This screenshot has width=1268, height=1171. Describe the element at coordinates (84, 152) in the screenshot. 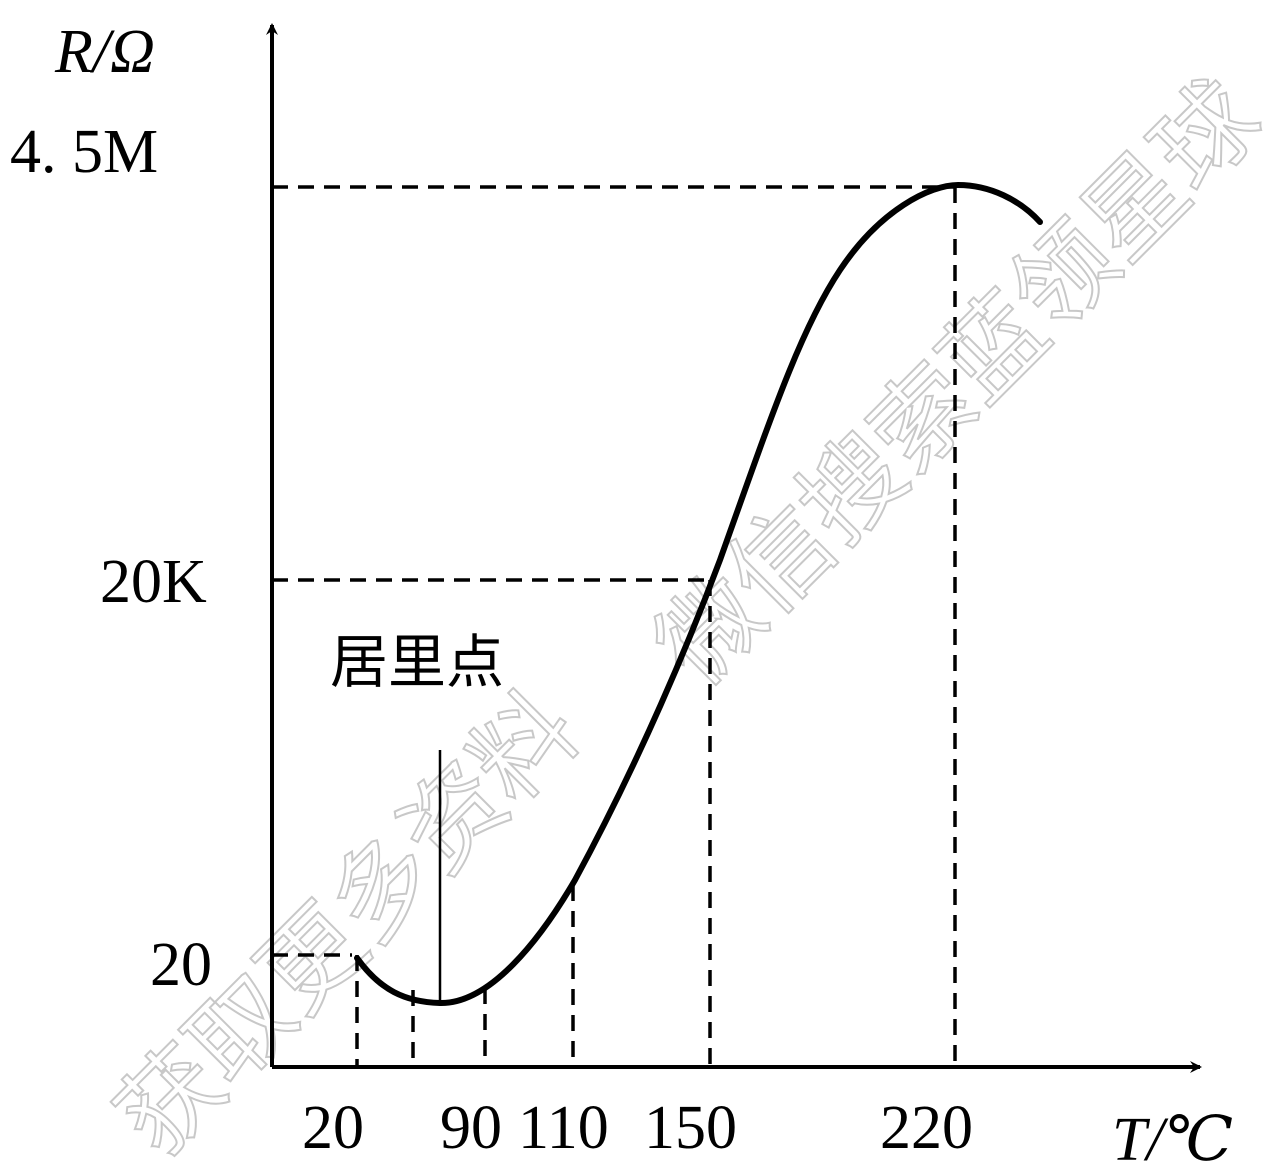

I see `y-tick-label-4-5m: 4. 5M` at that location.